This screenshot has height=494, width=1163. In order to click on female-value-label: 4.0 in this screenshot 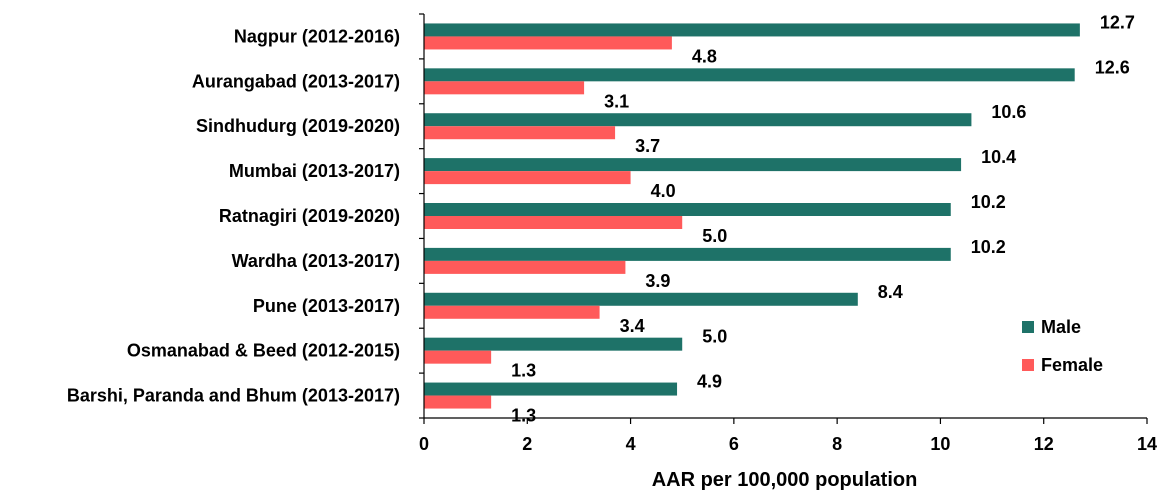, I will do `click(663, 191)`.